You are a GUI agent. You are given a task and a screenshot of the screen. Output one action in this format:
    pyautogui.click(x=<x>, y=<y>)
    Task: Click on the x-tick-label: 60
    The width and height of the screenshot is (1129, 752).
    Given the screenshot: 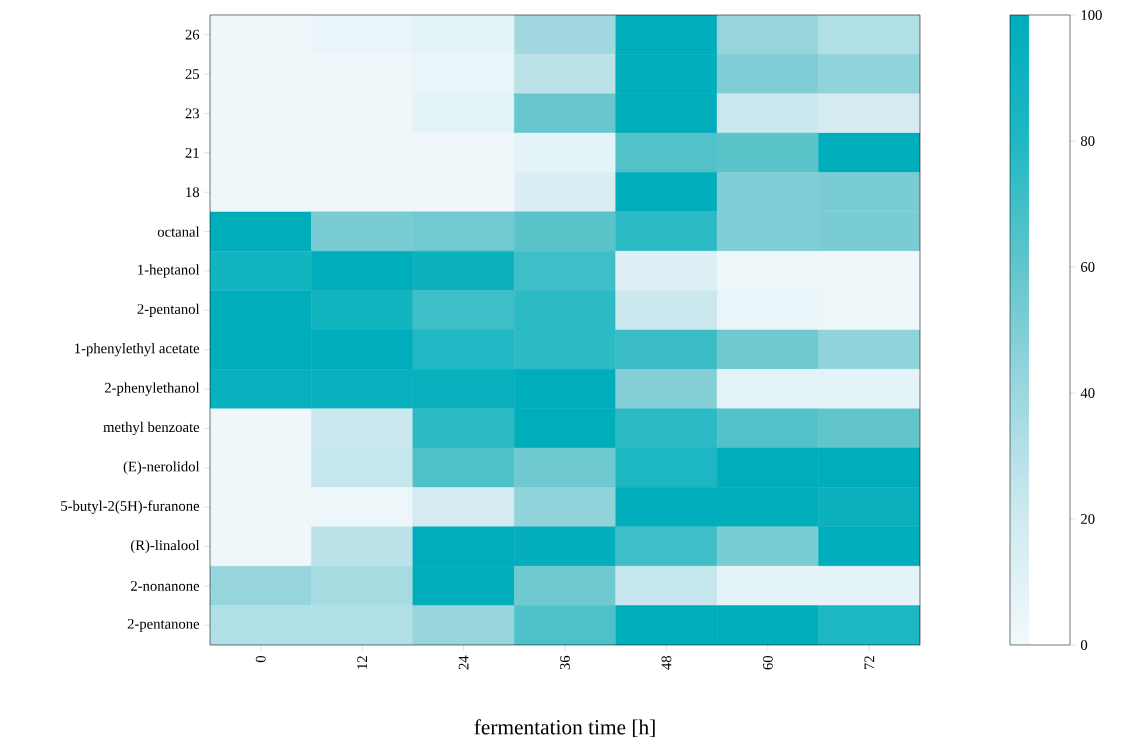 What is the action you would take?
    pyautogui.click(x=767, y=662)
    